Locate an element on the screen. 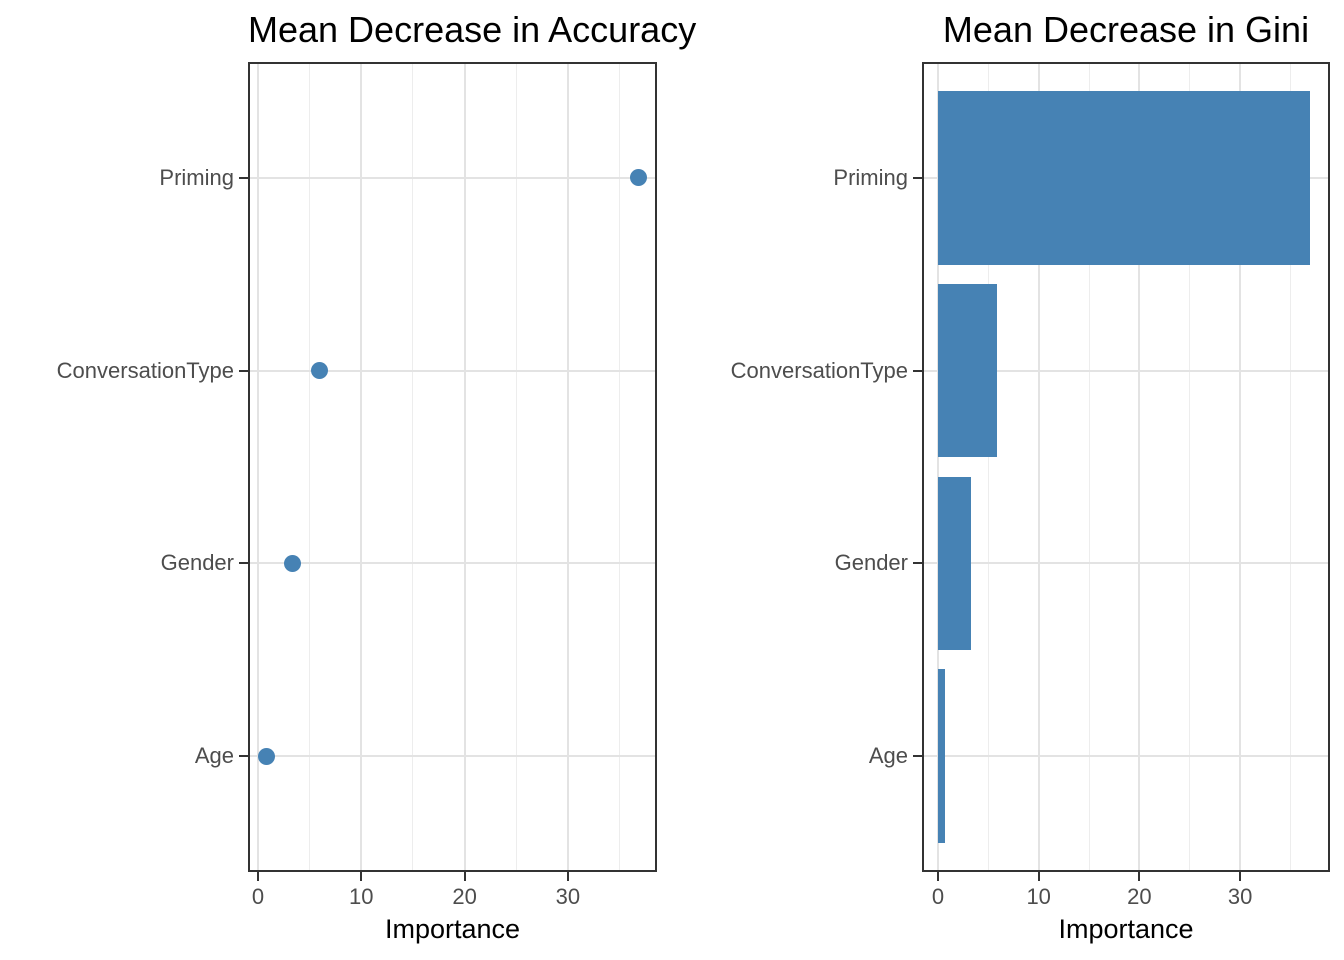 The height and width of the screenshot is (960, 1344). gini-x-axis-title: Importance is located at coordinates (1126, 929).